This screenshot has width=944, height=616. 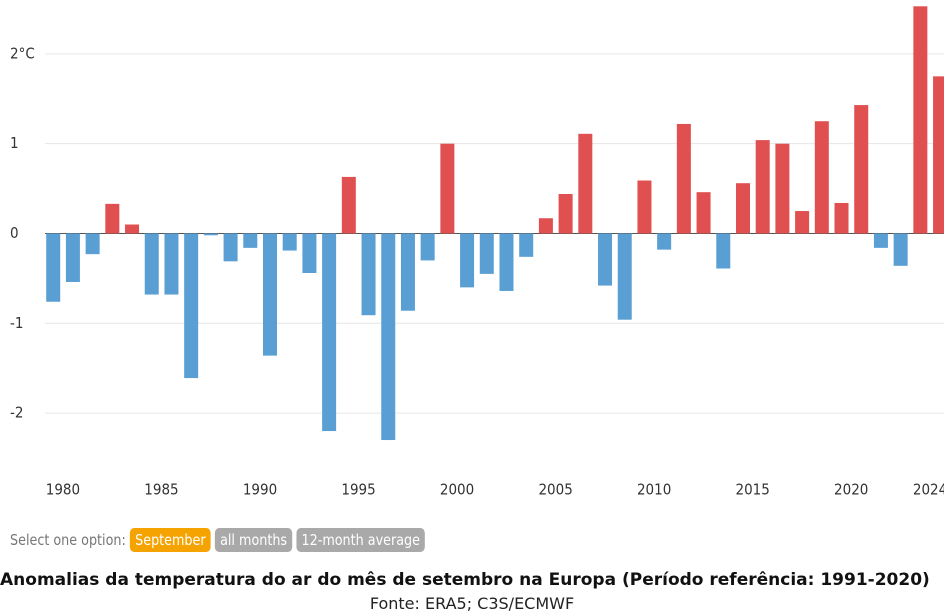 What do you see at coordinates (14, 233) in the screenshot?
I see `y-tick-label: 0` at bounding box center [14, 233].